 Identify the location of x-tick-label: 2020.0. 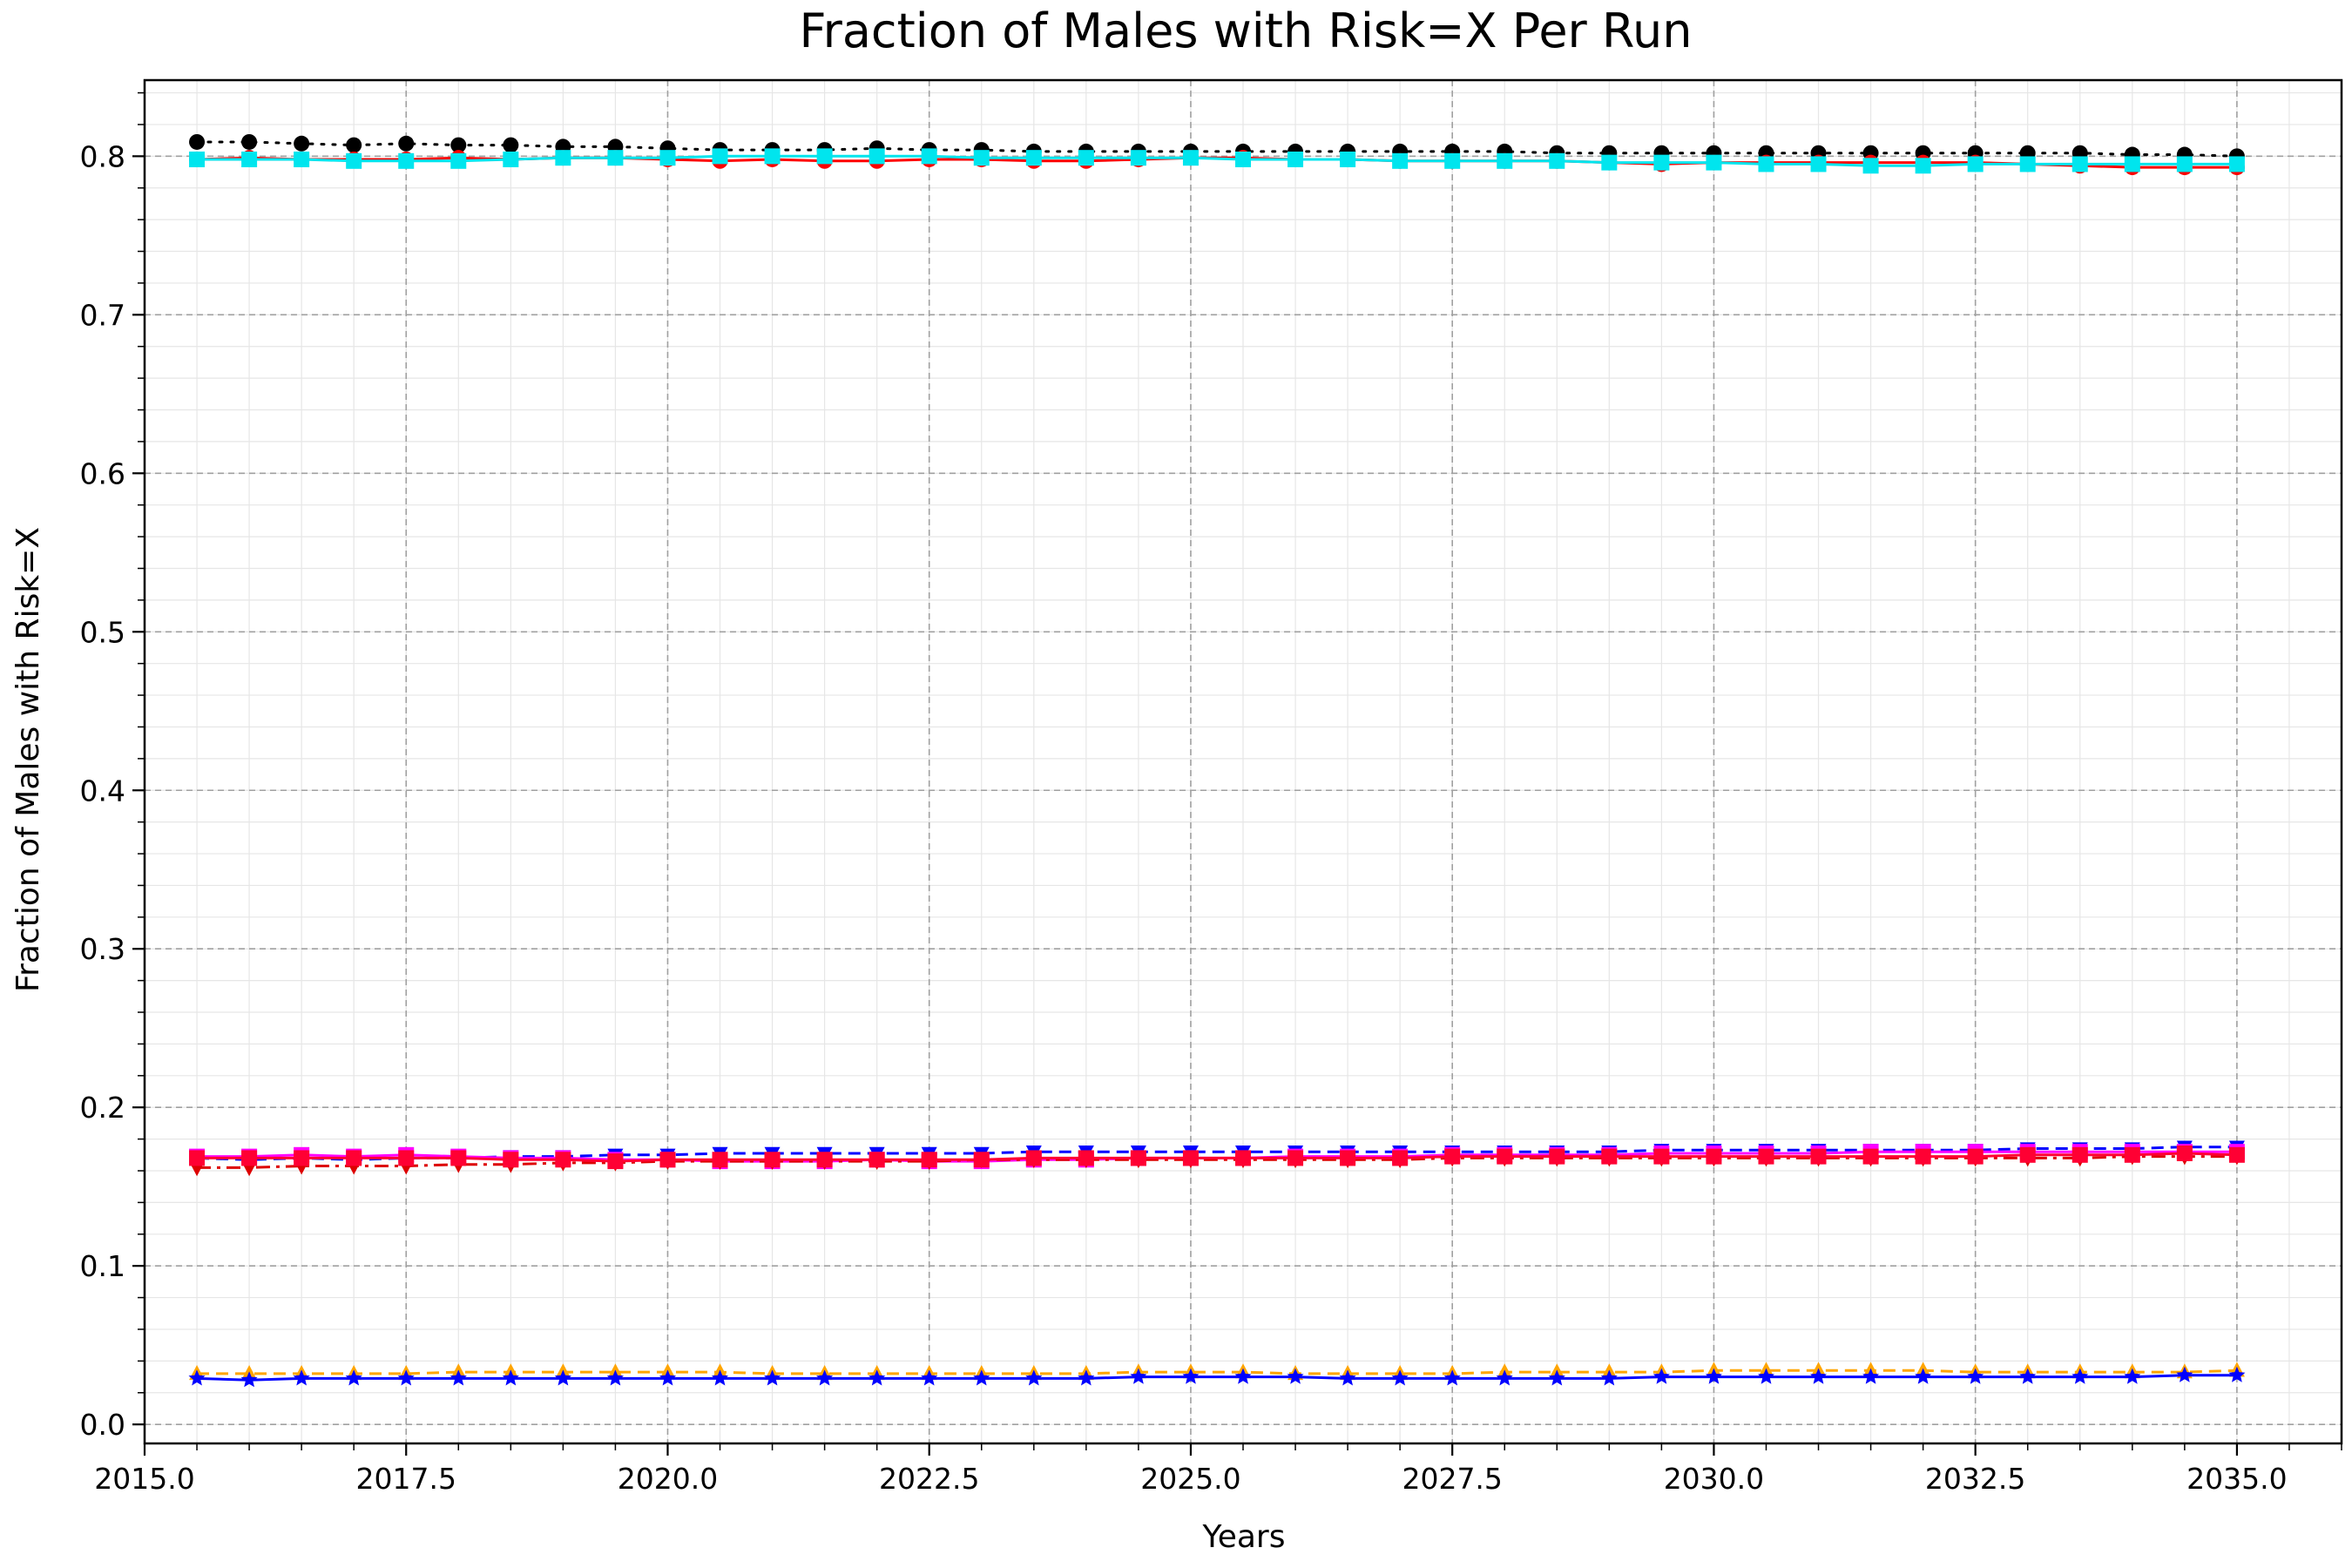
(668, 1479).